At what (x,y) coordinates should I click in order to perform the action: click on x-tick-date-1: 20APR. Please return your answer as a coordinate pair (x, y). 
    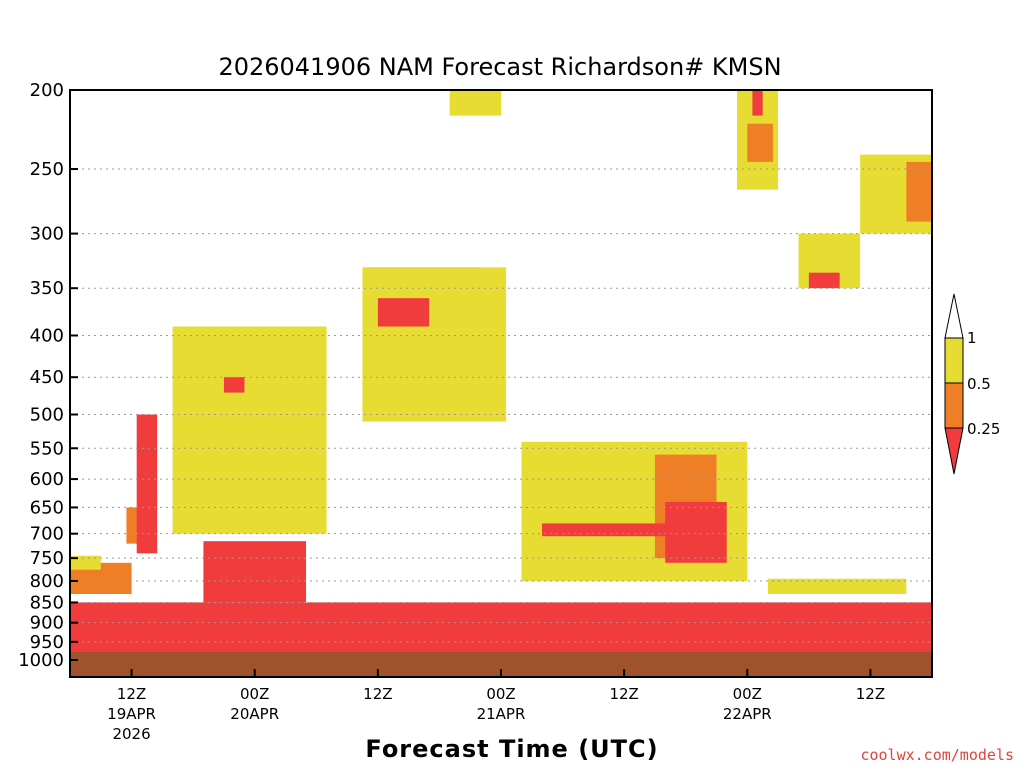
    Looking at the image, I should click on (254, 714).